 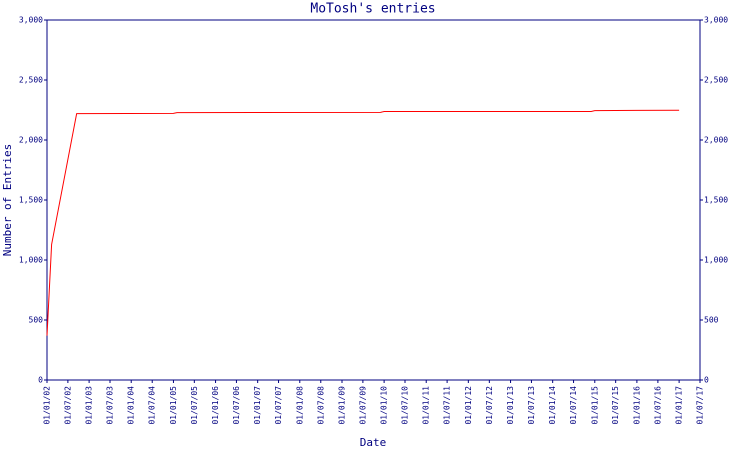 What do you see at coordinates (7, 200) in the screenshot?
I see `y-axis-label: Number of Entries` at bounding box center [7, 200].